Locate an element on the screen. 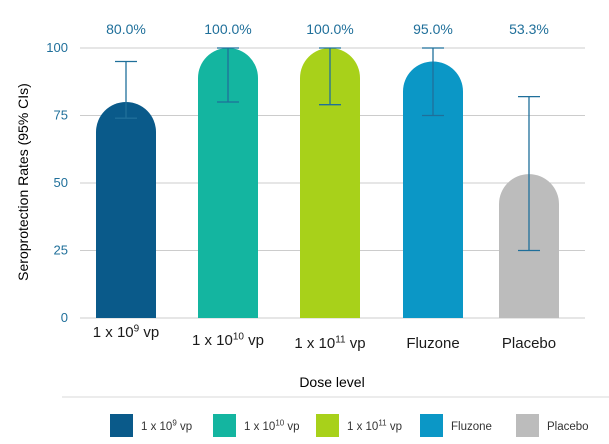 This screenshot has height=444, width=609. legend-item: 1 x 1010 vp is located at coordinates (256, 425).